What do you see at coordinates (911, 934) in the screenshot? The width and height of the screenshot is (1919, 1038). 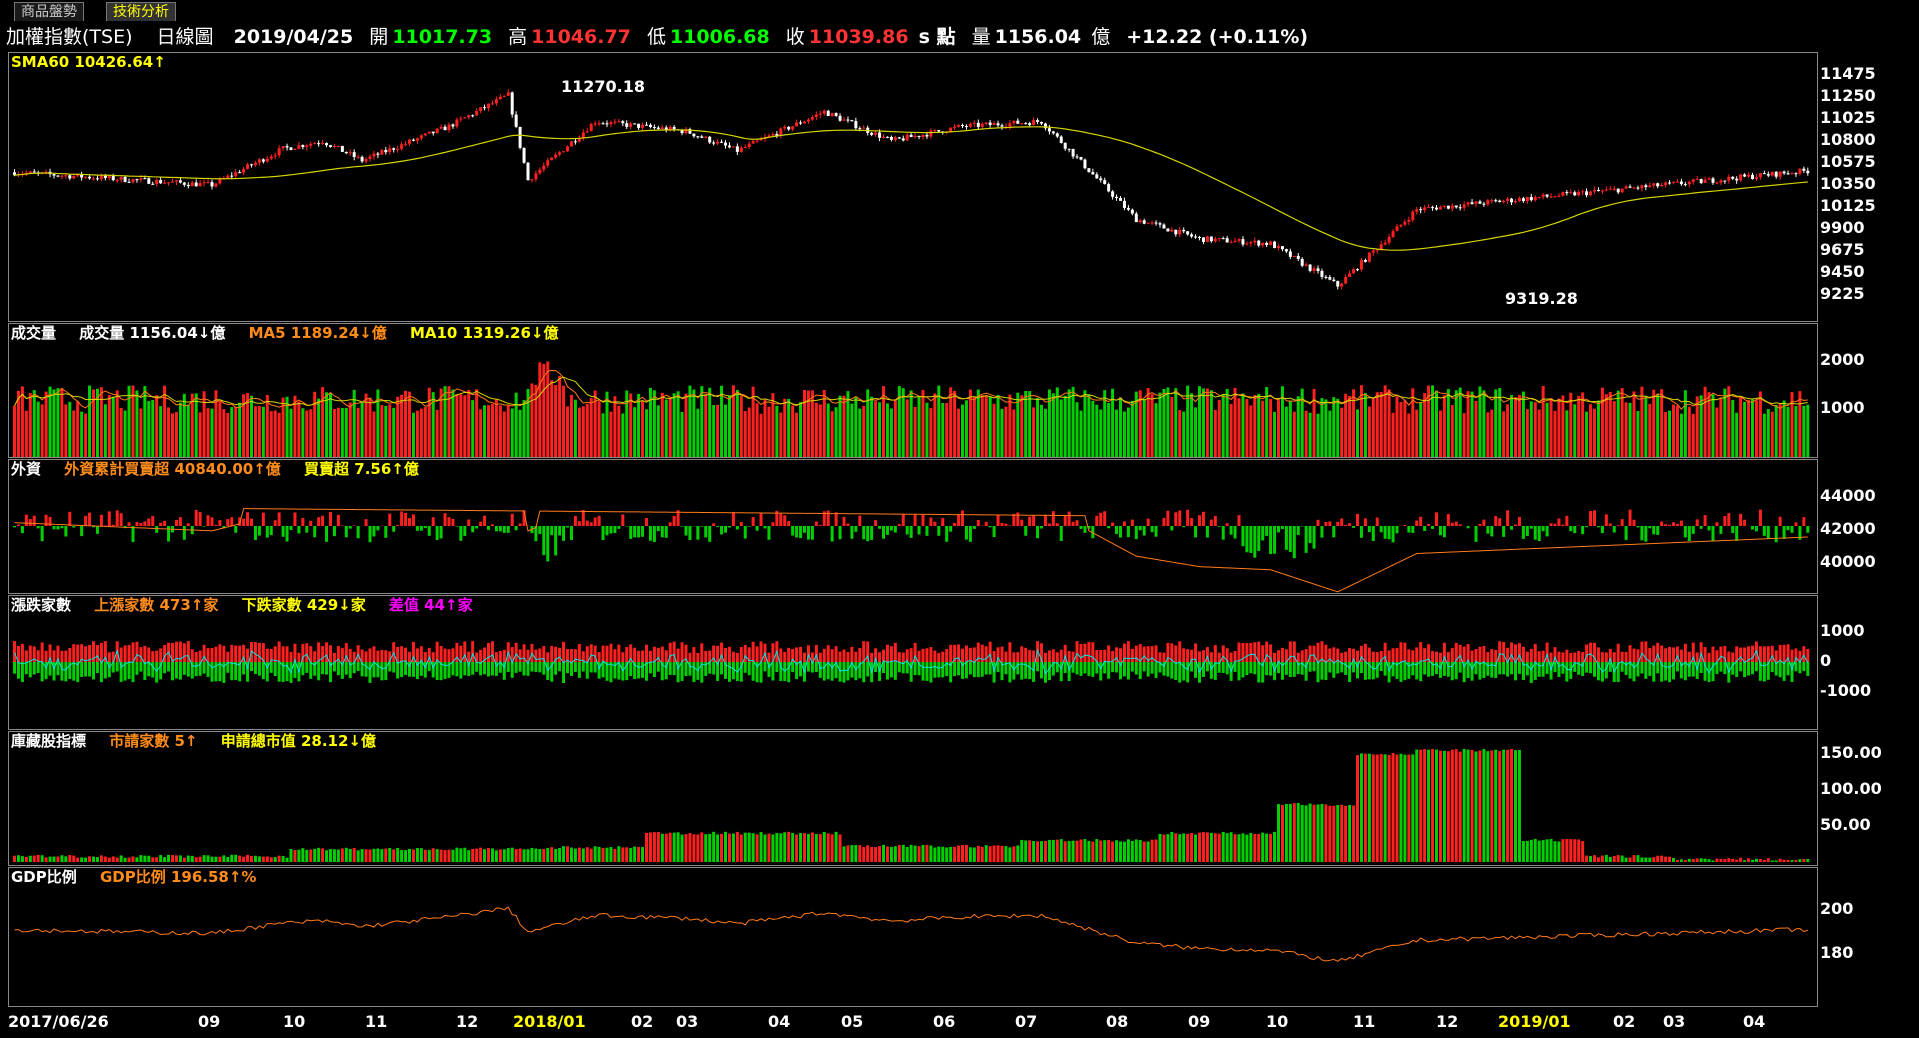 I see `gdp-line` at bounding box center [911, 934].